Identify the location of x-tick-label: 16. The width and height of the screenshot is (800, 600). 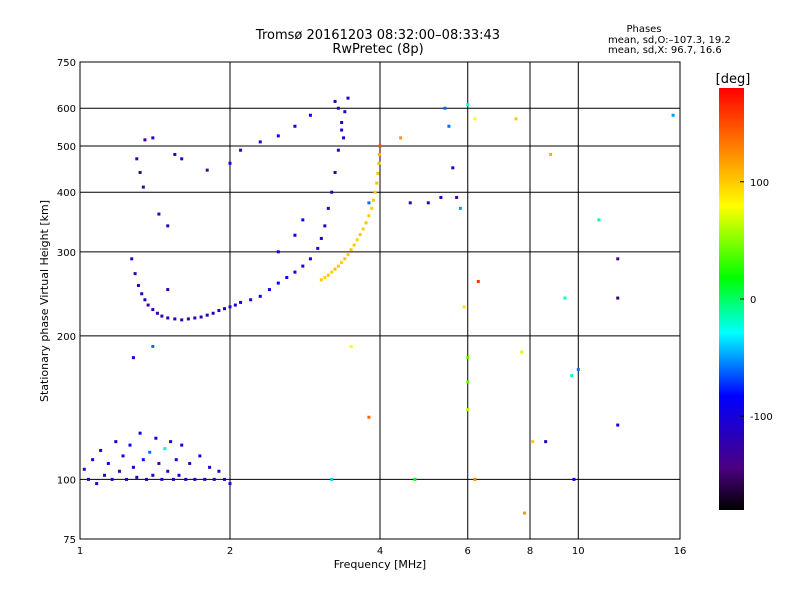
(680, 551).